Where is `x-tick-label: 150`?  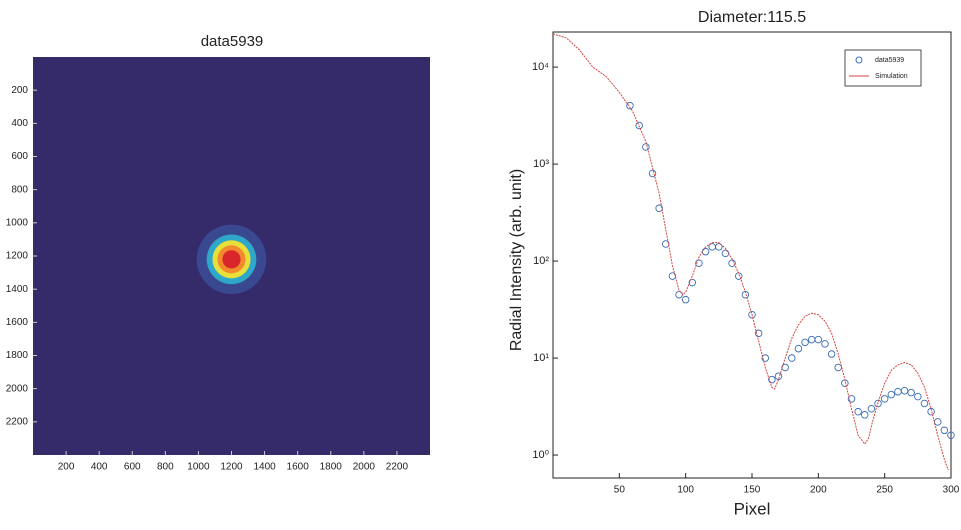 x-tick-label: 150 is located at coordinates (752, 490).